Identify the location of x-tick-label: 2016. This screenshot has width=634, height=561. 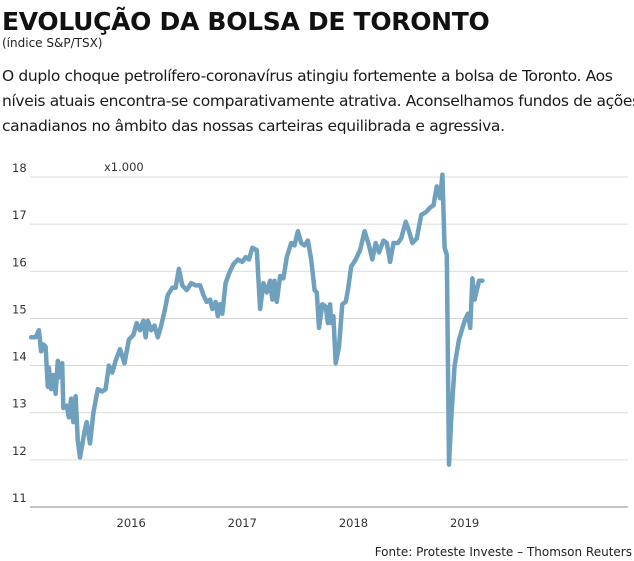
(131, 523).